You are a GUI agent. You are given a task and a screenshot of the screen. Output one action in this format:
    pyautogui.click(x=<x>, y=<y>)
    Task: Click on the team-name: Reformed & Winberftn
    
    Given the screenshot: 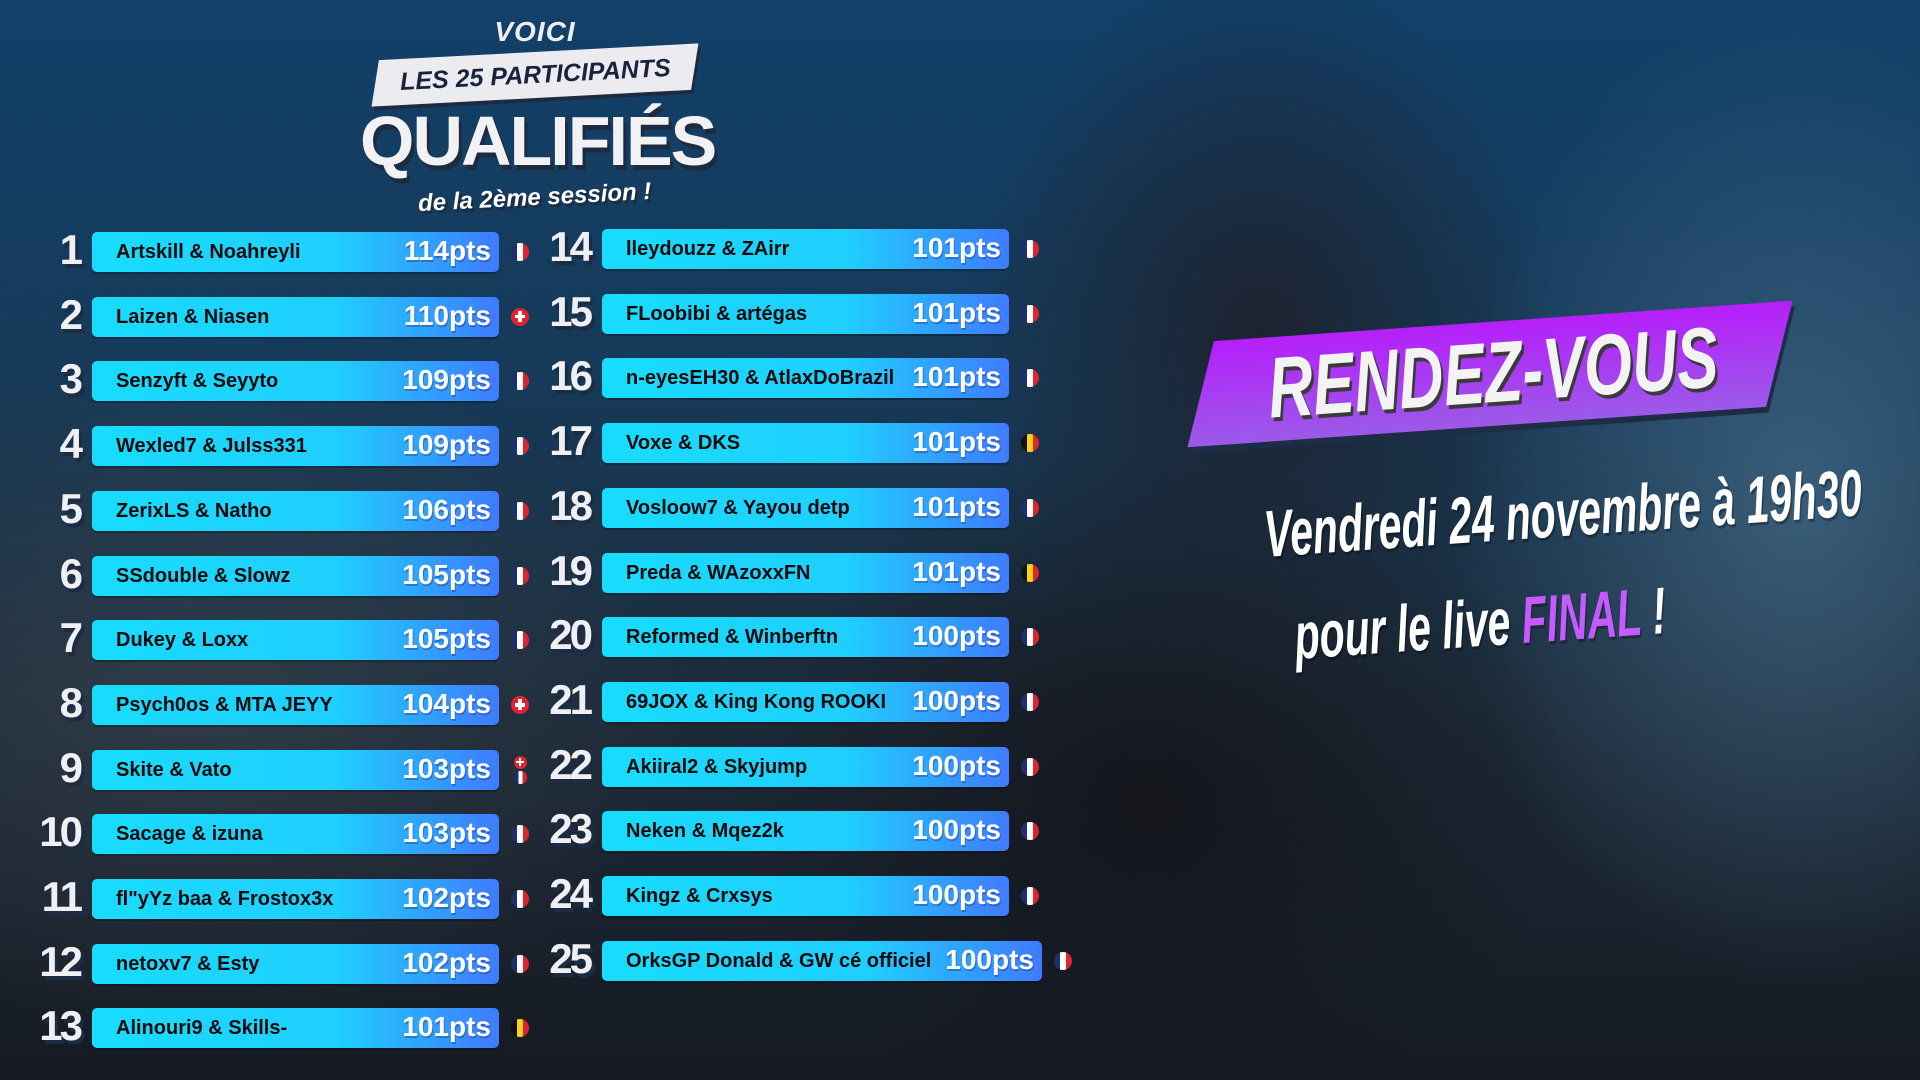 What is the action you would take?
    pyautogui.click(x=732, y=637)
    